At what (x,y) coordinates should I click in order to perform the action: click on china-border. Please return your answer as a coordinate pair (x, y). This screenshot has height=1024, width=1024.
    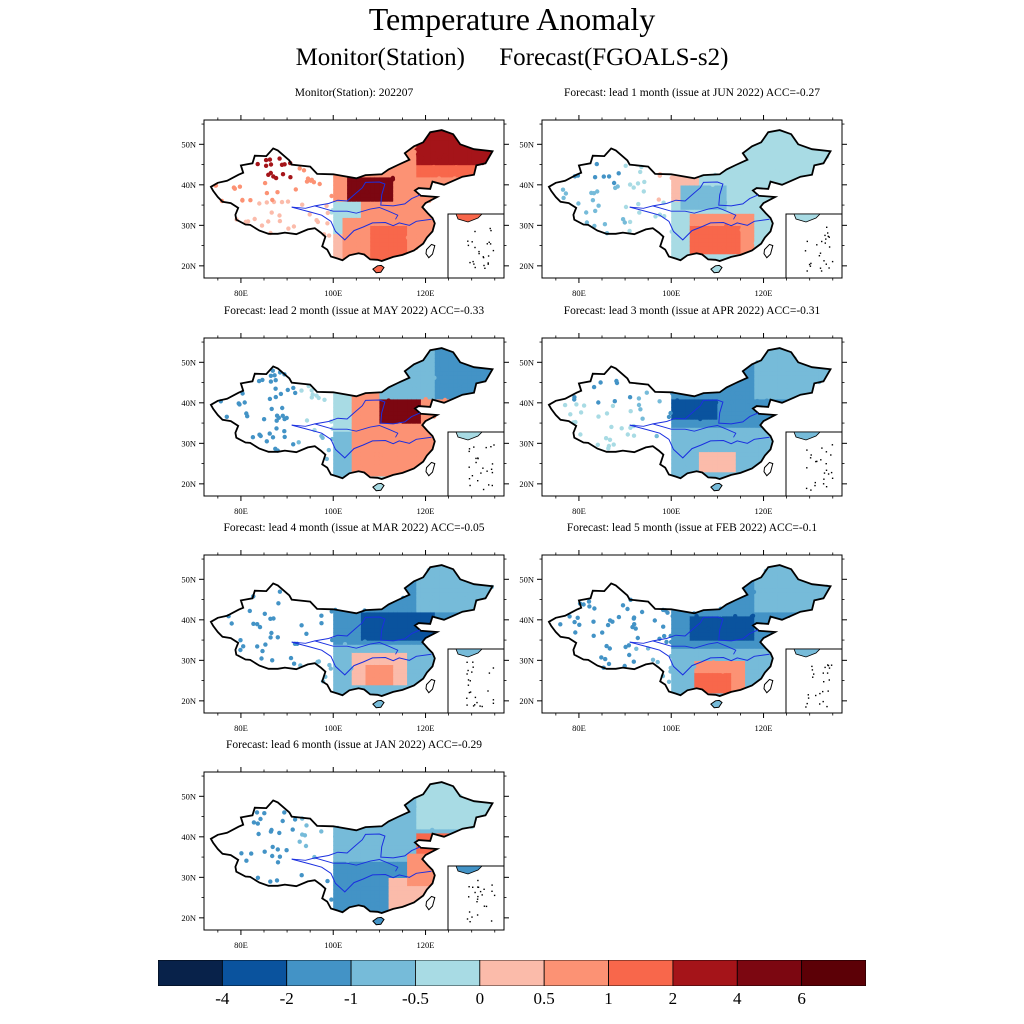
    Looking at the image, I should click on (351, 847).